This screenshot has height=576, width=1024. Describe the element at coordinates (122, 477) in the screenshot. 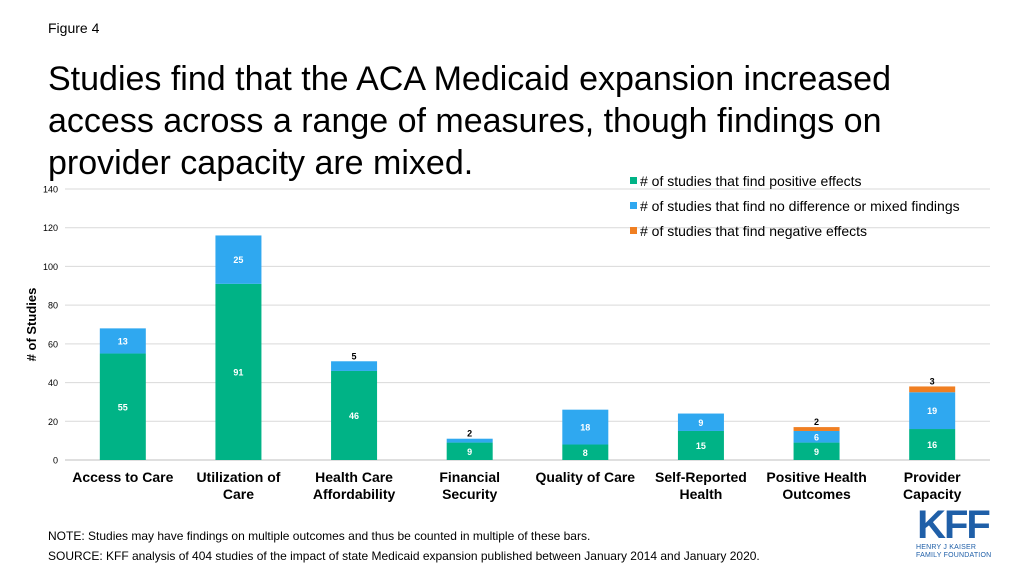

I see `x-tick-label: Access to Care` at that location.